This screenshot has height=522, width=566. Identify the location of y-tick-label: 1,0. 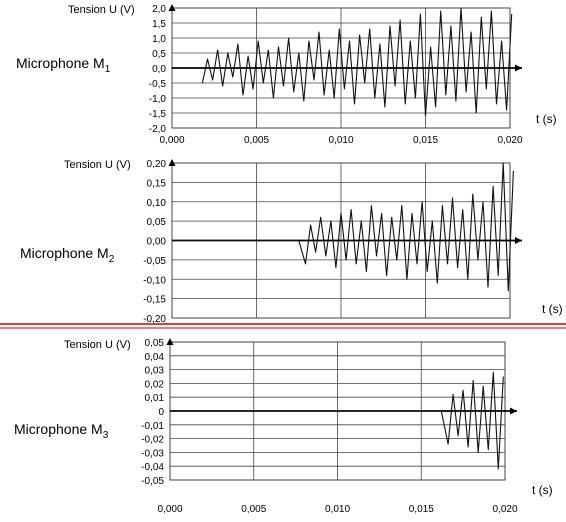
(159, 39).